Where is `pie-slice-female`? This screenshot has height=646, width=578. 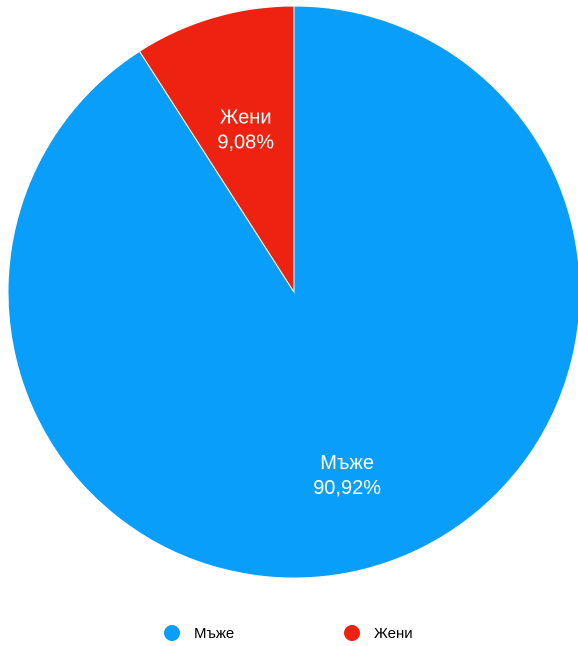
pie-slice-female is located at coordinates (216, 149).